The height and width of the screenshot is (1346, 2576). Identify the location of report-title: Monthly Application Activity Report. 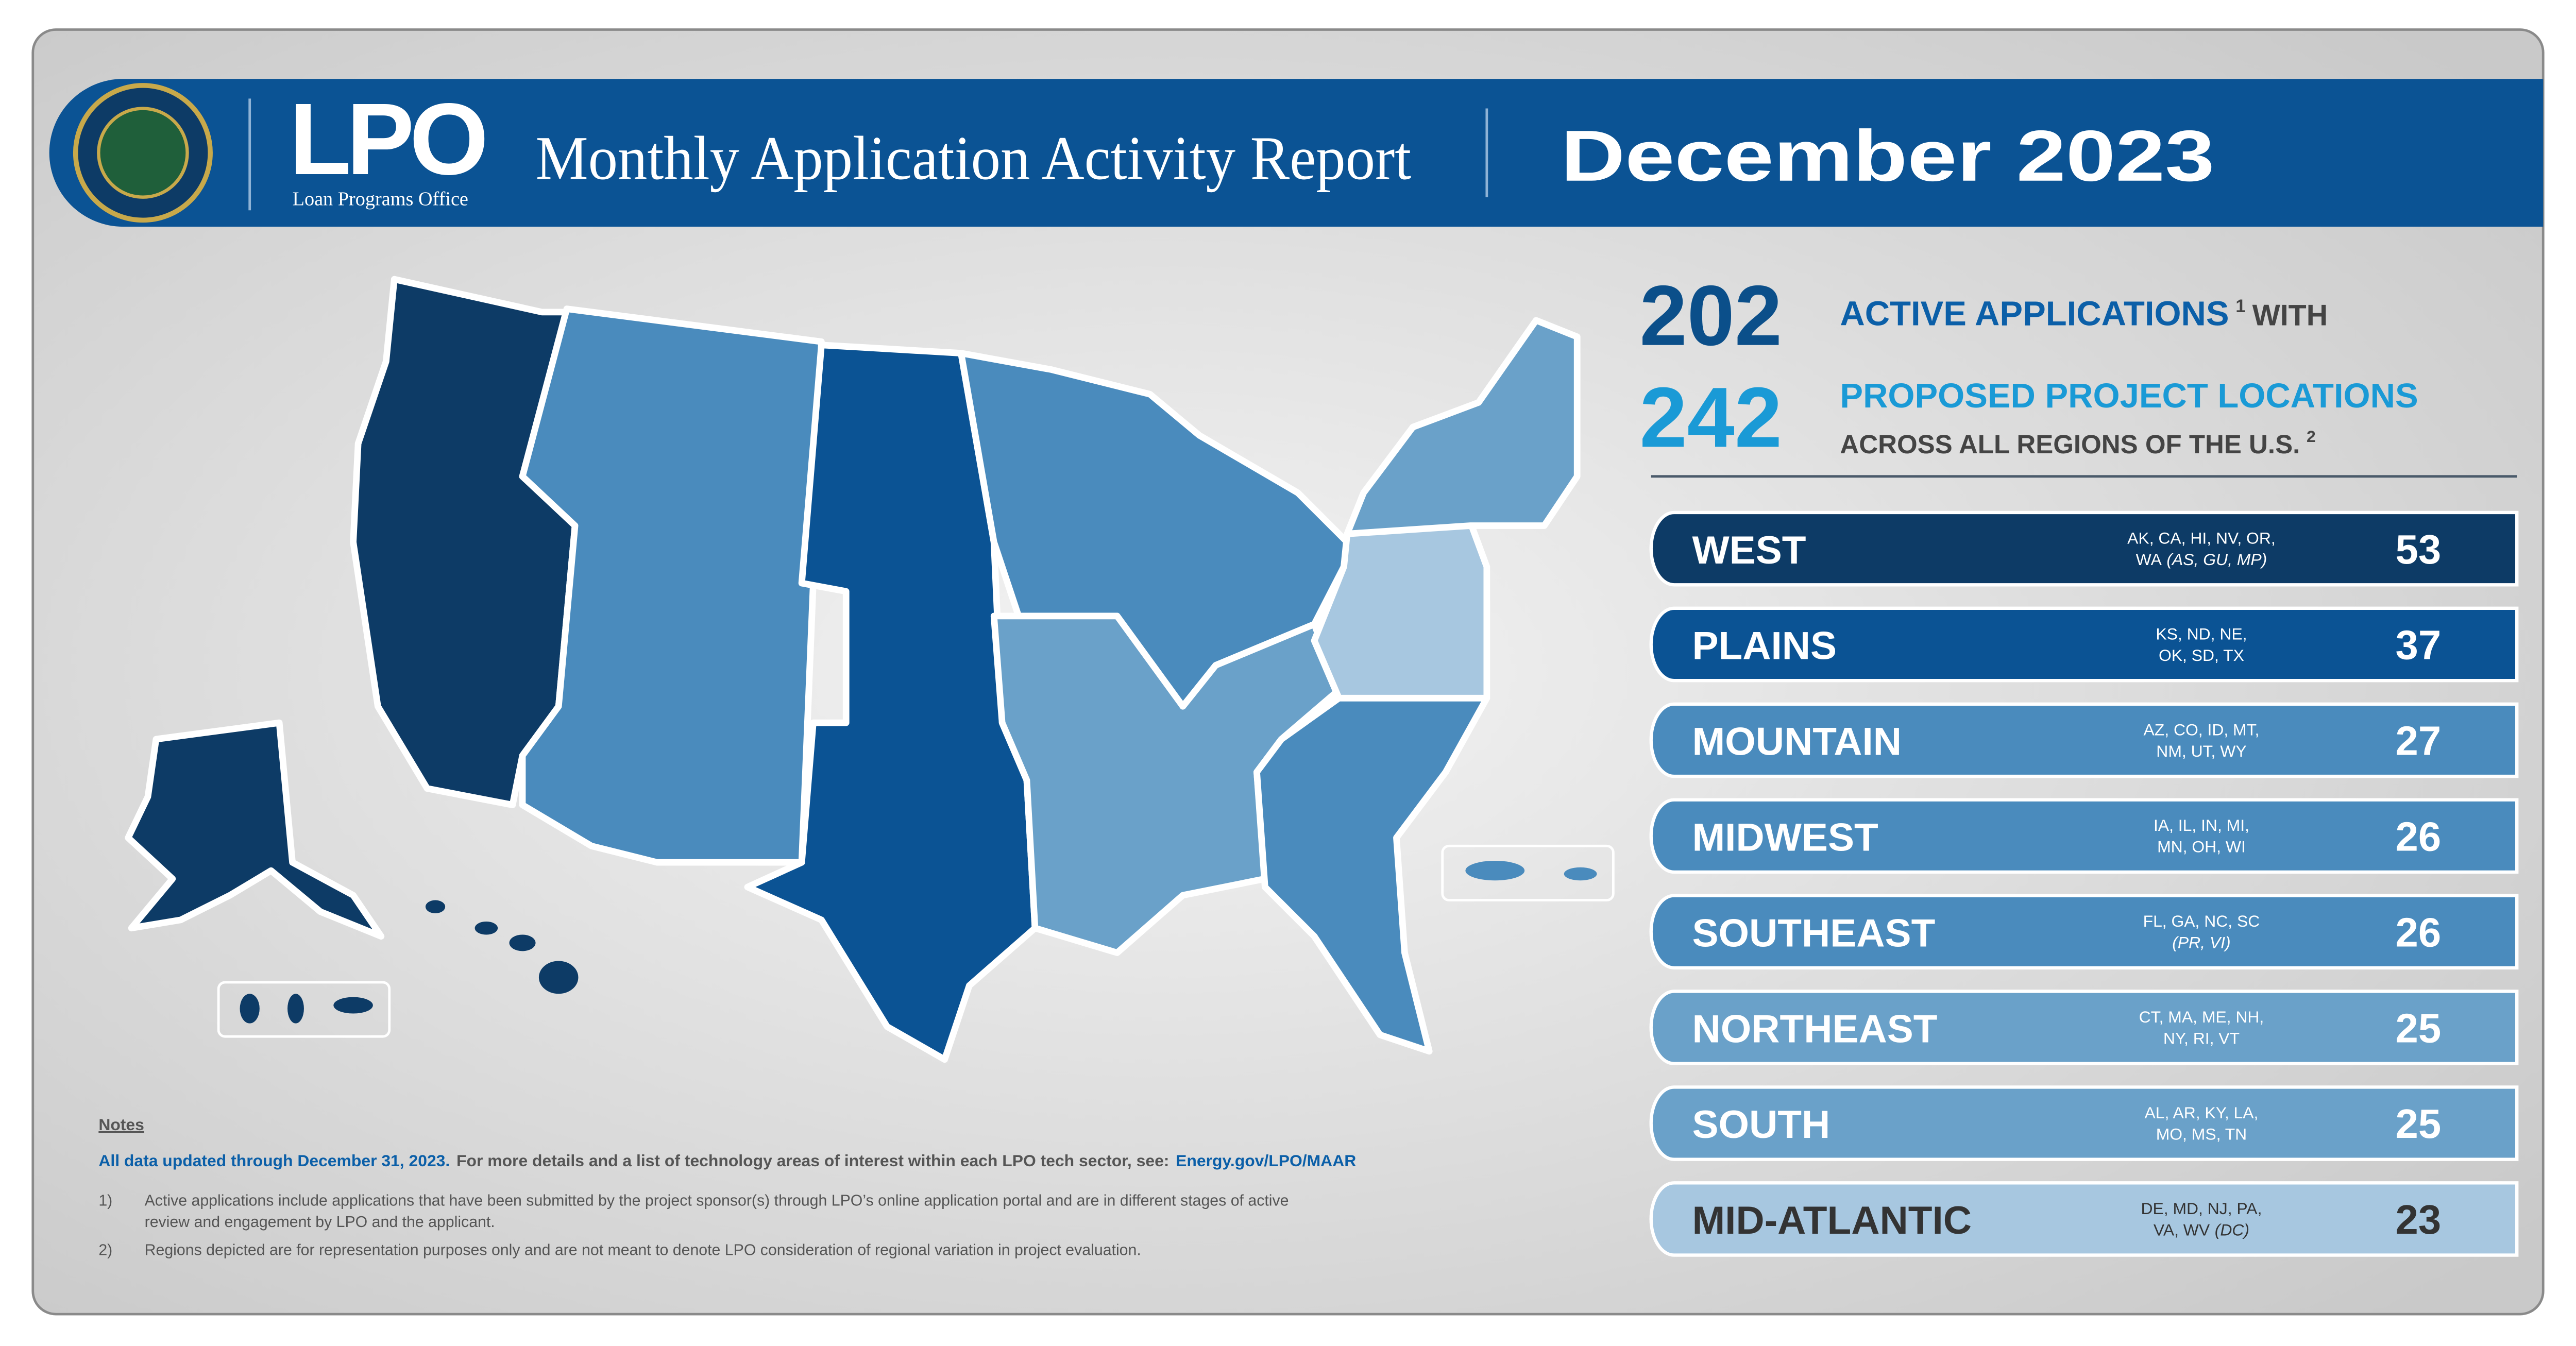
(974, 158).